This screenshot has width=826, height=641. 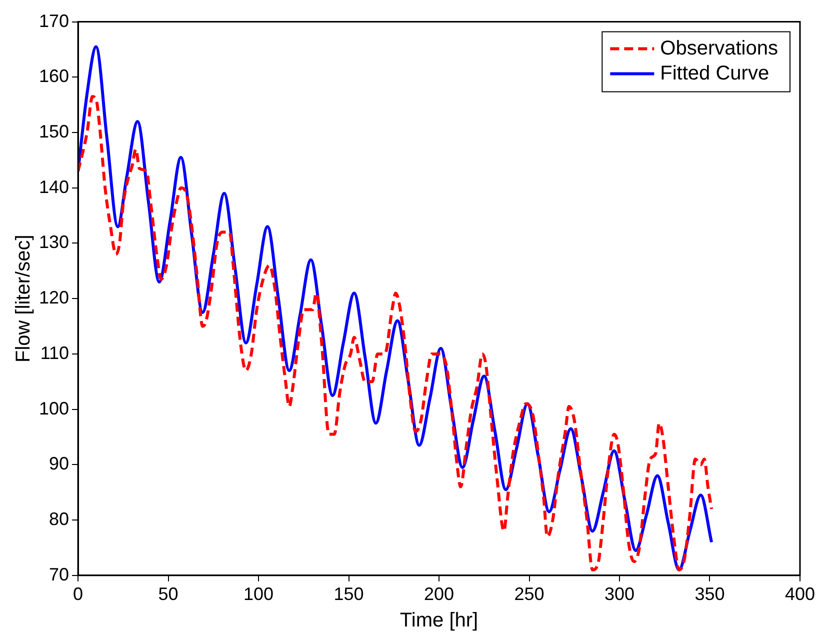 I want to click on x-axis-title: Time [hr], so click(x=439, y=621).